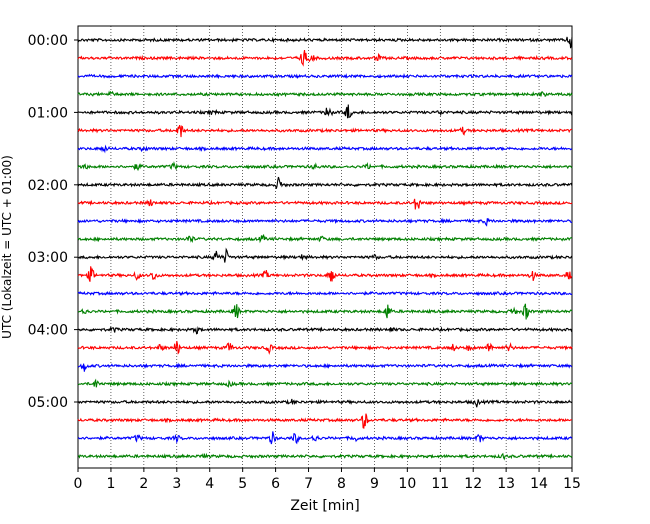 The width and height of the screenshot is (650, 524). What do you see at coordinates (275, 484) in the screenshot?
I see `x-tick-label: 6` at bounding box center [275, 484].